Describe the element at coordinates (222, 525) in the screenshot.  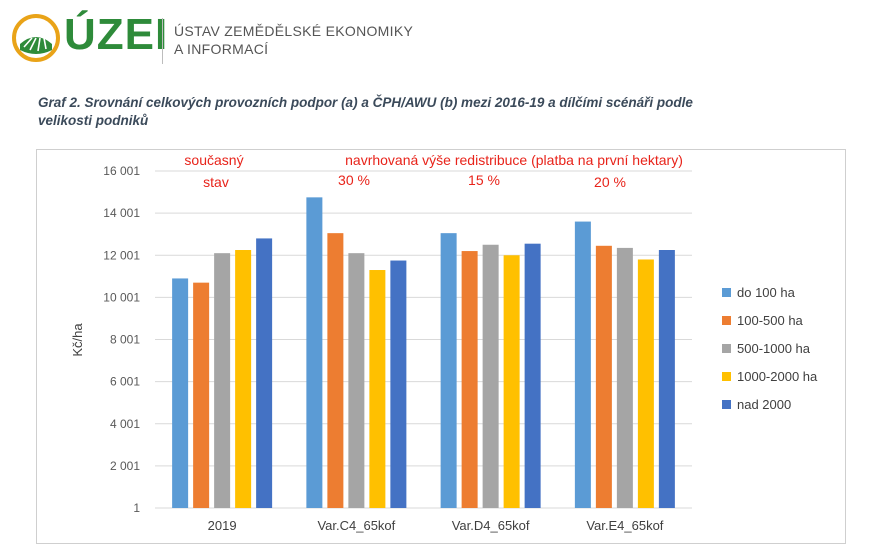
I see `x-tick-label: 2019` at that location.